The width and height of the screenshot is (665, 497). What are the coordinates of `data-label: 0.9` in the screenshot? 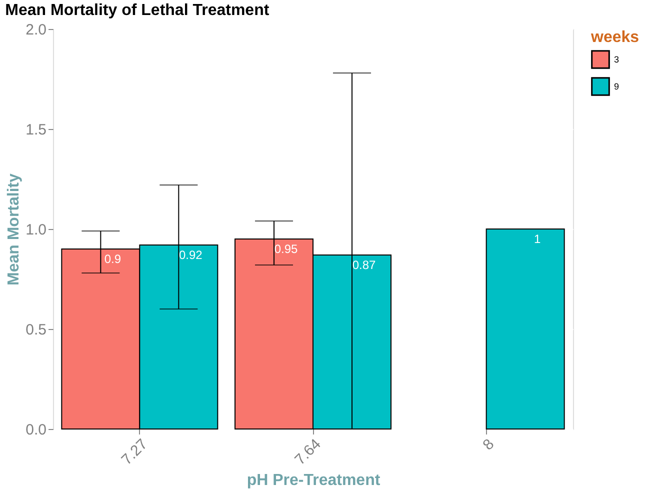 It's located at (113, 259).